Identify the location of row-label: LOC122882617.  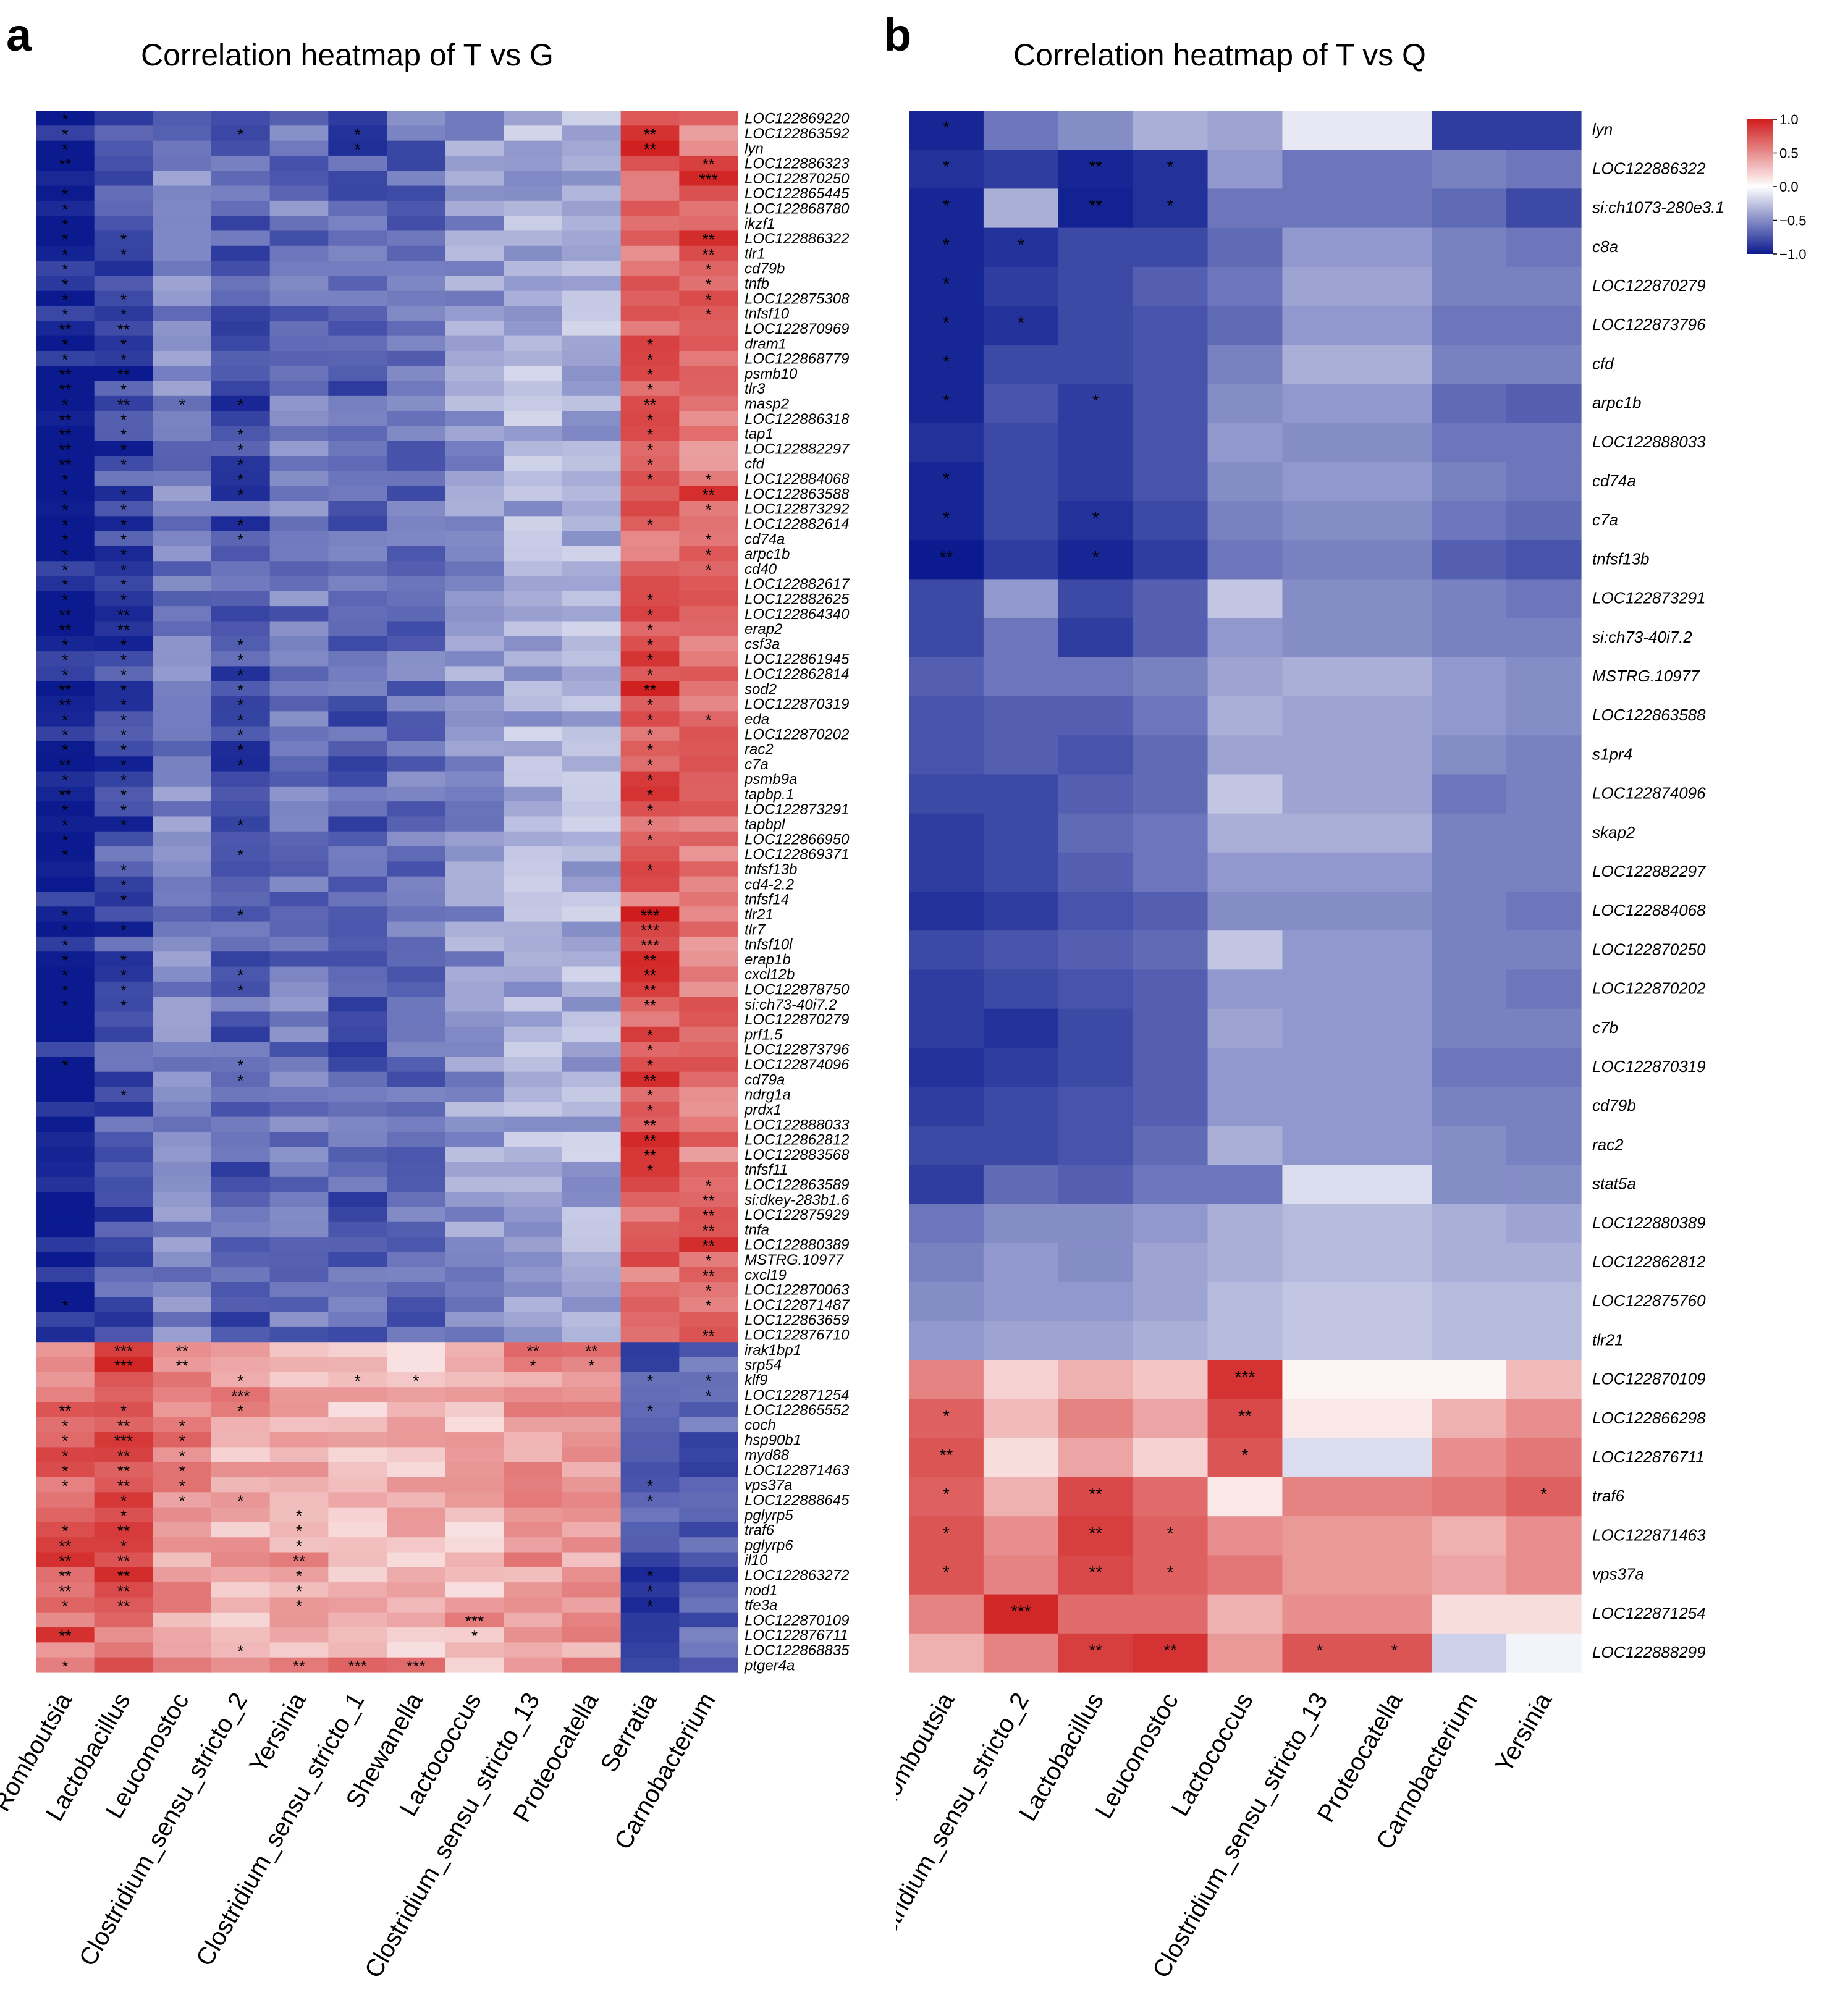
(797, 584).